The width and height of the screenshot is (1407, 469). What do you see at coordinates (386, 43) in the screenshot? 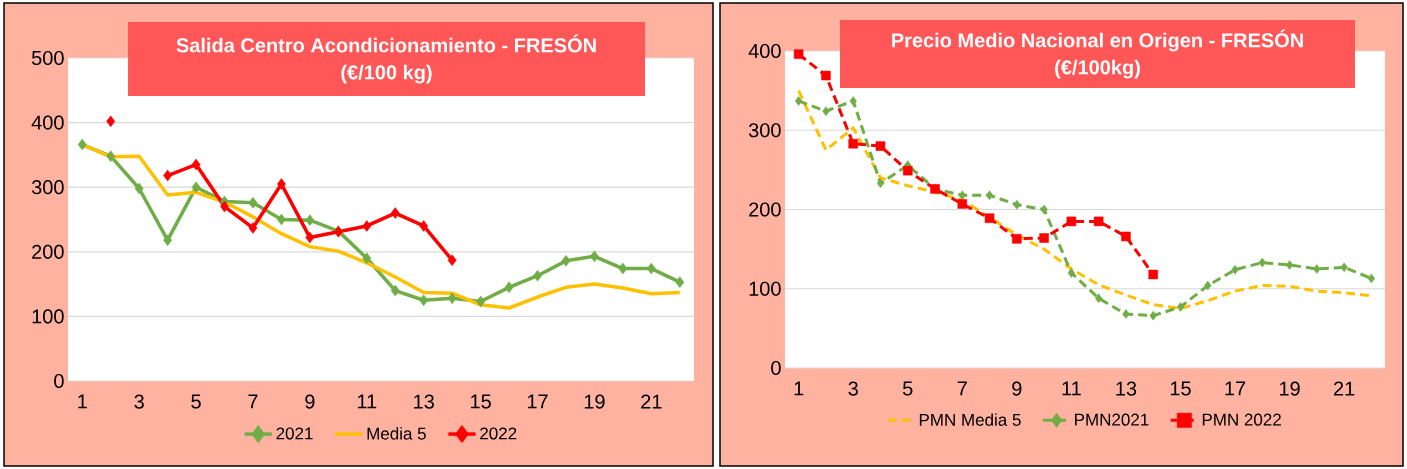
I see `chart-title: Salida Centro Acondicionamiento - FRESÓN` at bounding box center [386, 43].